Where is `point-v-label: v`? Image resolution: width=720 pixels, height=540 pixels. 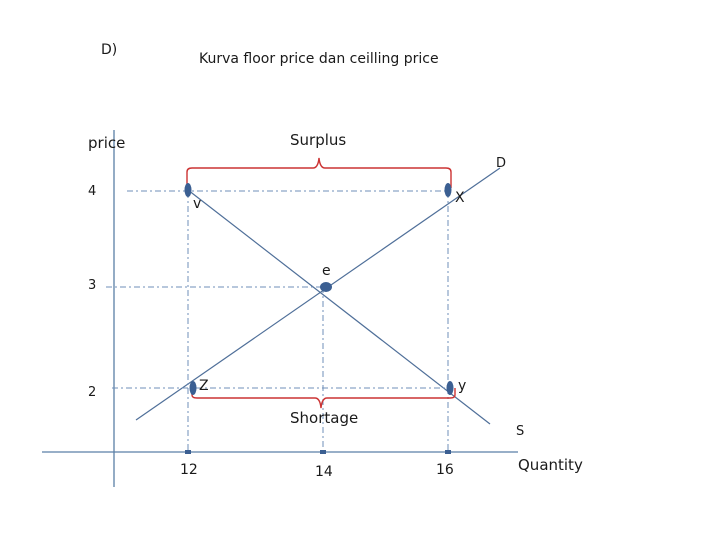
point-v-label: v is located at coordinates (197, 204).